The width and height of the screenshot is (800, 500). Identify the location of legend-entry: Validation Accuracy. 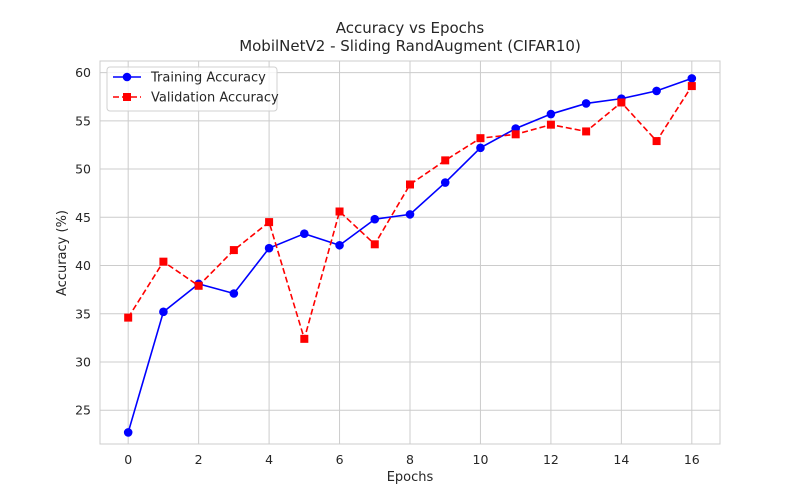
(196, 98).